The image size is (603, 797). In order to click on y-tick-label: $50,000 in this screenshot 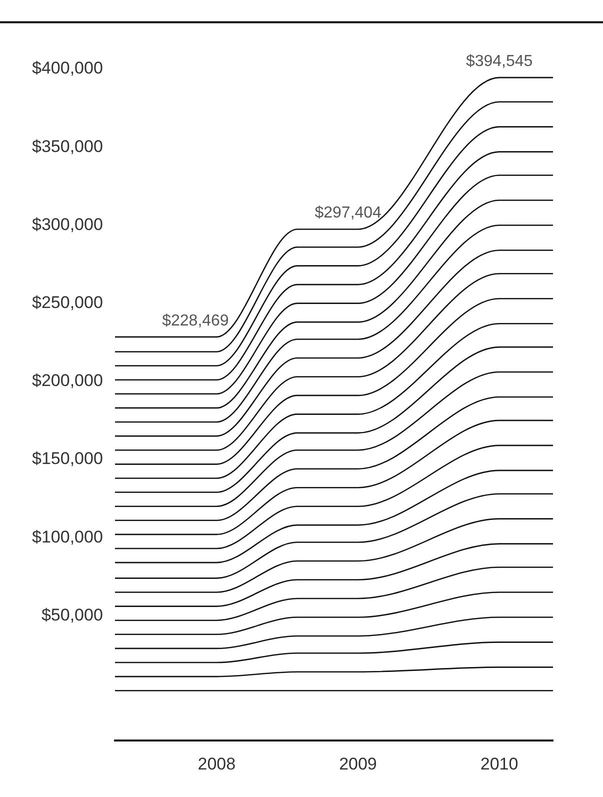, I will do `click(72, 614)`.